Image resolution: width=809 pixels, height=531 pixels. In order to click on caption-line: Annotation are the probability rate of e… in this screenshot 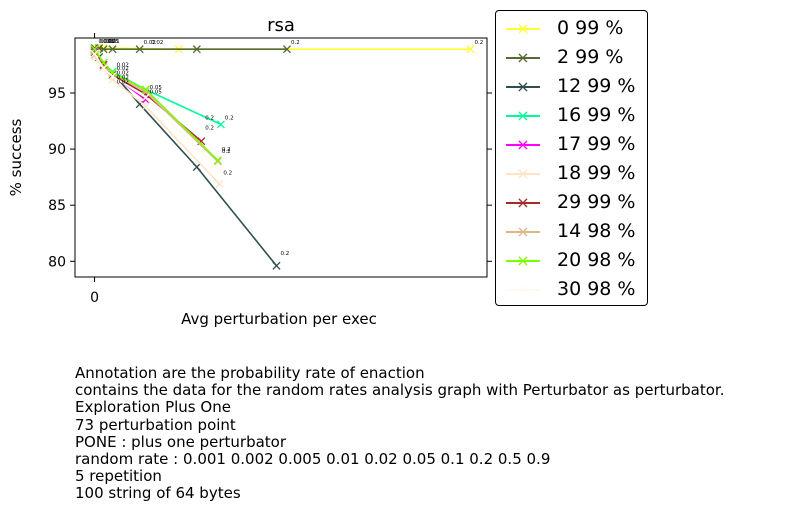, I will do `click(250, 373)`.